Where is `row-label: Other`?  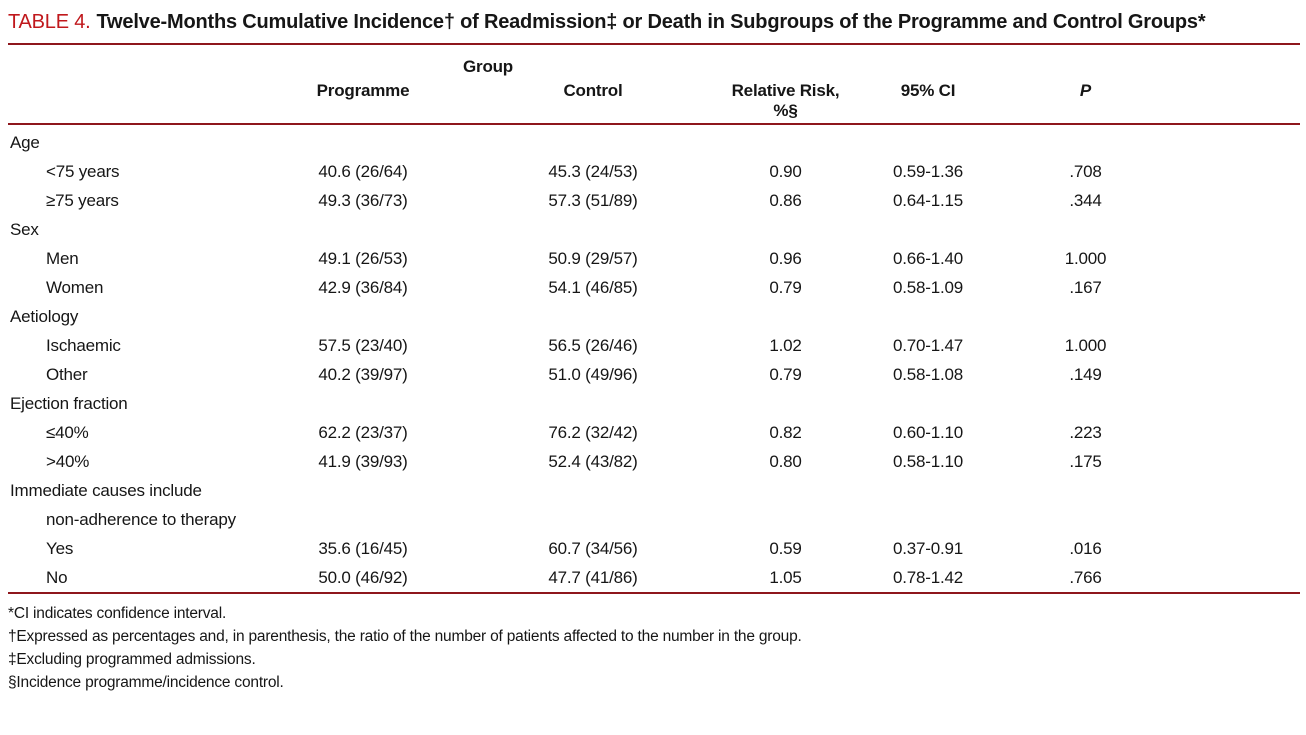
row-label: Other is located at coordinates (67, 374).